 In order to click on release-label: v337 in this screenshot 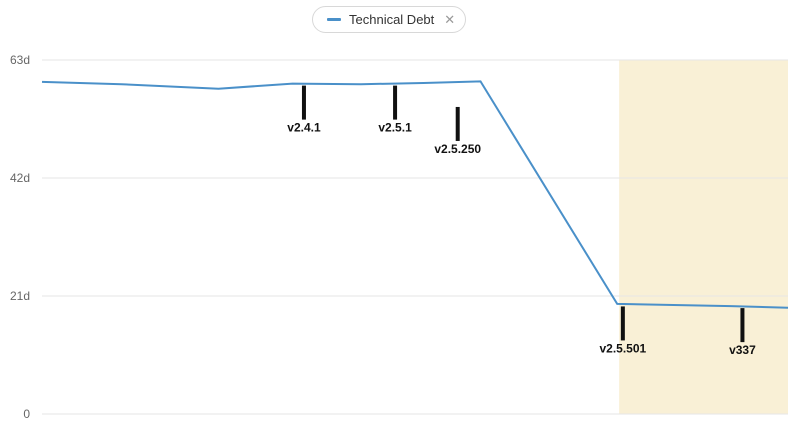, I will do `click(742, 350)`.